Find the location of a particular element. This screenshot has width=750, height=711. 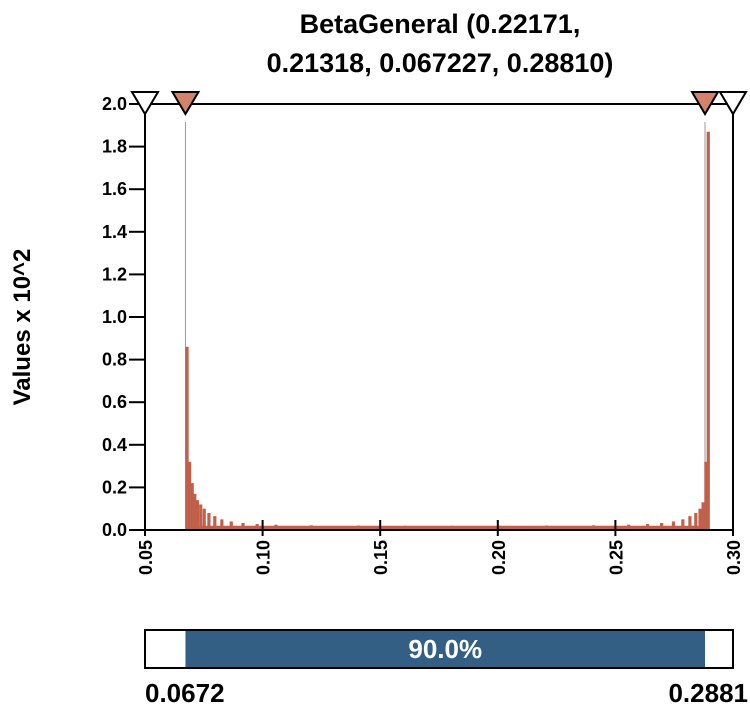

x-tick-label: 0.15 is located at coordinates (381, 557).